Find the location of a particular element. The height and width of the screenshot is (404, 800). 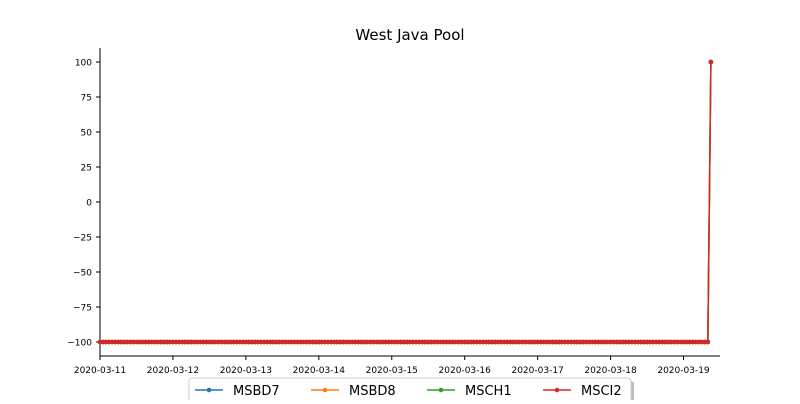

y-tick-label: −75 is located at coordinates (82, 309).